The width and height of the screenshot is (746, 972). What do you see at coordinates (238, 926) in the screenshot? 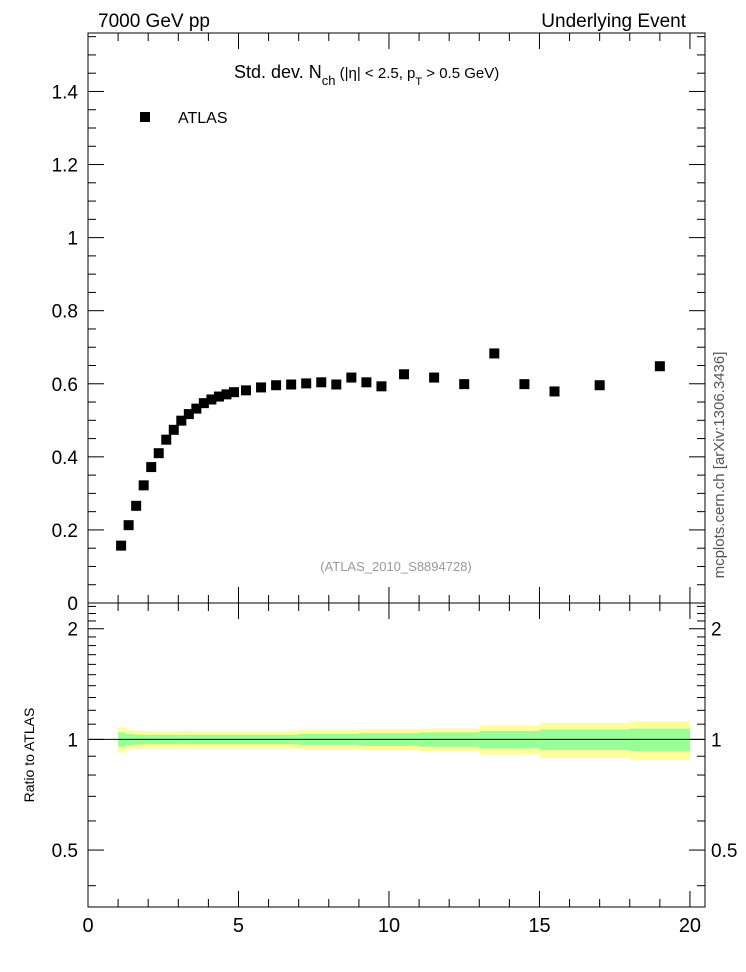
I see `ratio-xtick-label: 5` at bounding box center [238, 926].